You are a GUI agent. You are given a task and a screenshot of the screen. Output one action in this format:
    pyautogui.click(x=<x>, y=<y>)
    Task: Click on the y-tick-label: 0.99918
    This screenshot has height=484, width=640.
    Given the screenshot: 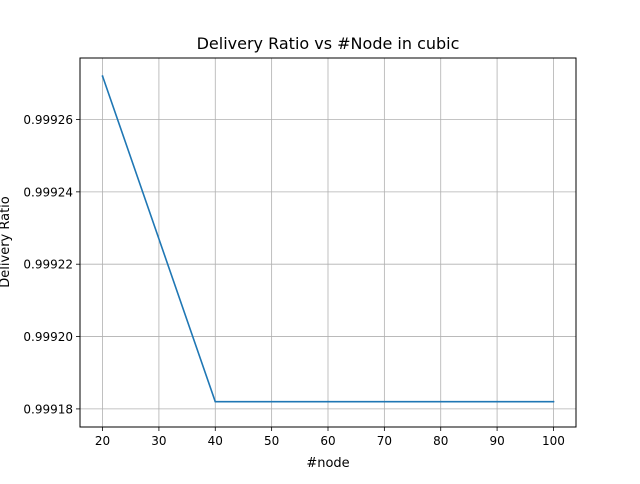 What is the action you would take?
    pyautogui.click(x=48, y=409)
    